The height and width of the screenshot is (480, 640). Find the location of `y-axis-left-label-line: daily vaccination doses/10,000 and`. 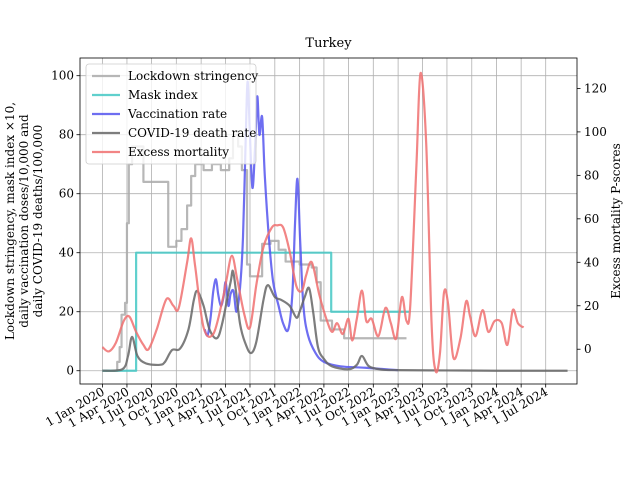

y-axis-left-label-line: daily vaccination doses/10,000 and is located at coordinates (24, 221).